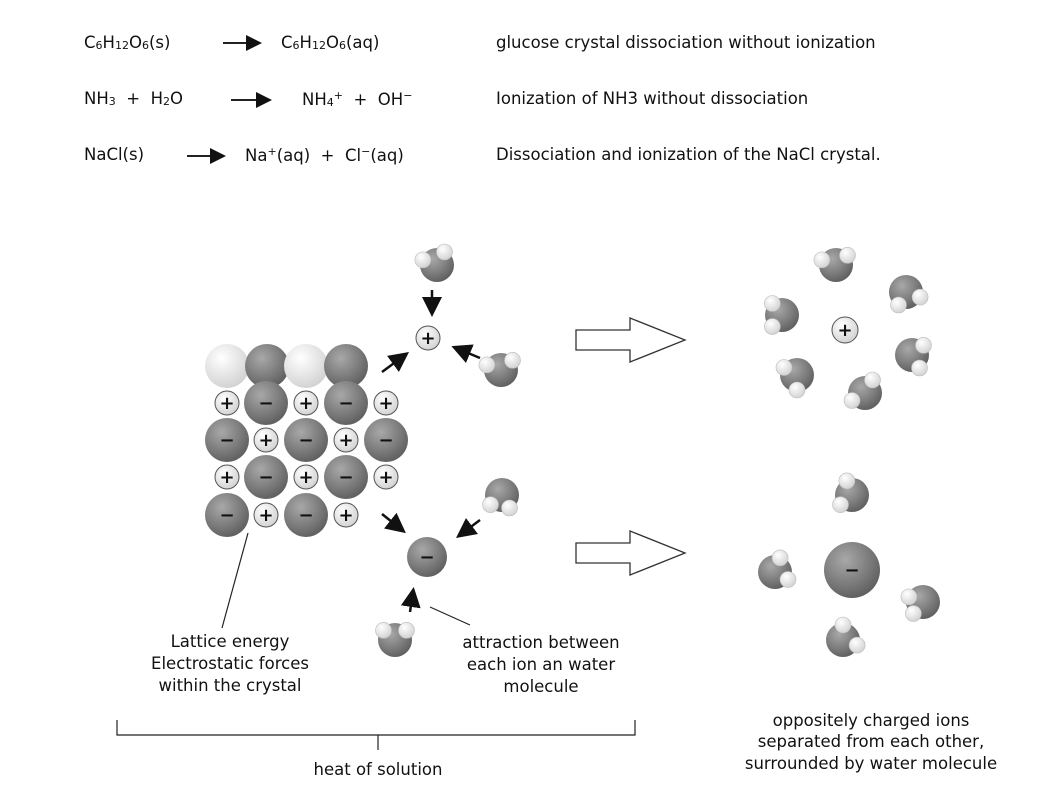  I want to click on hydrated-anion: −, so click(852, 570).